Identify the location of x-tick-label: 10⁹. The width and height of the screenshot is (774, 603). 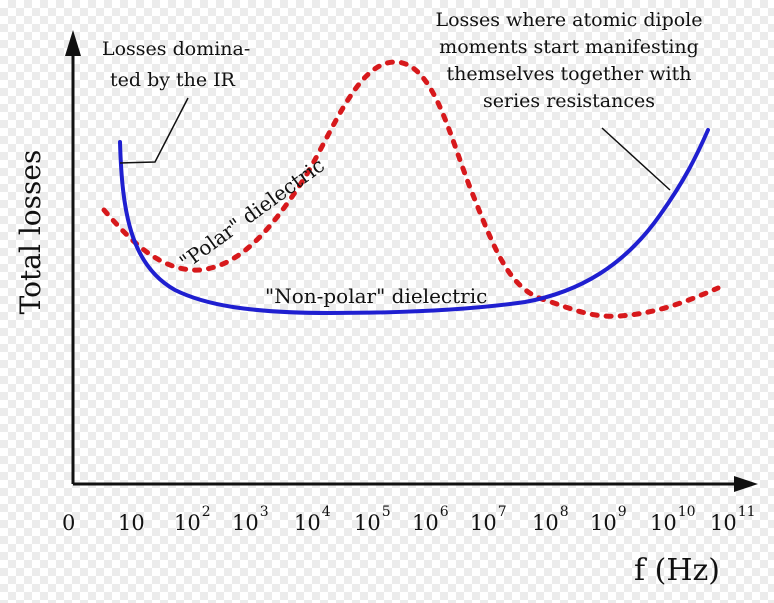
(608, 519).